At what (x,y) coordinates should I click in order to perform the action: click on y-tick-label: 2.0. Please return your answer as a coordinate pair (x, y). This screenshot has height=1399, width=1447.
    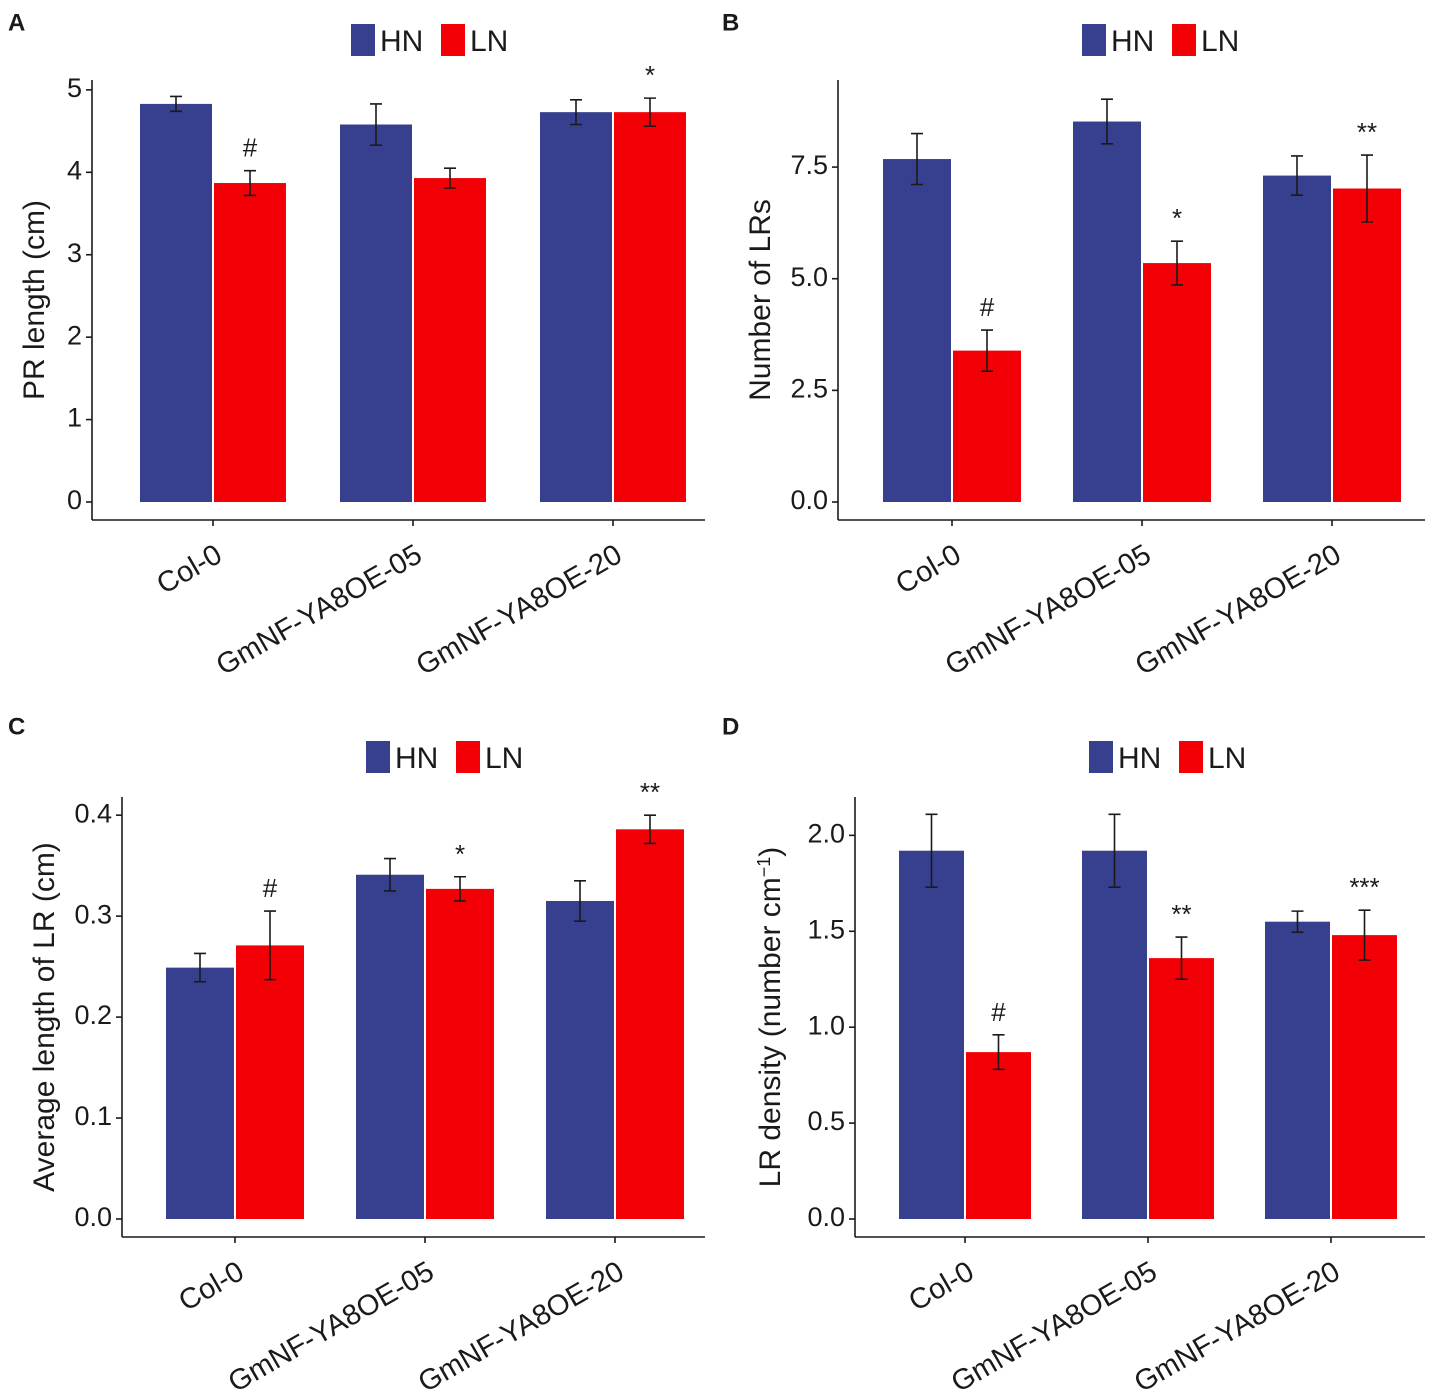
    Looking at the image, I should click on (826, 833).